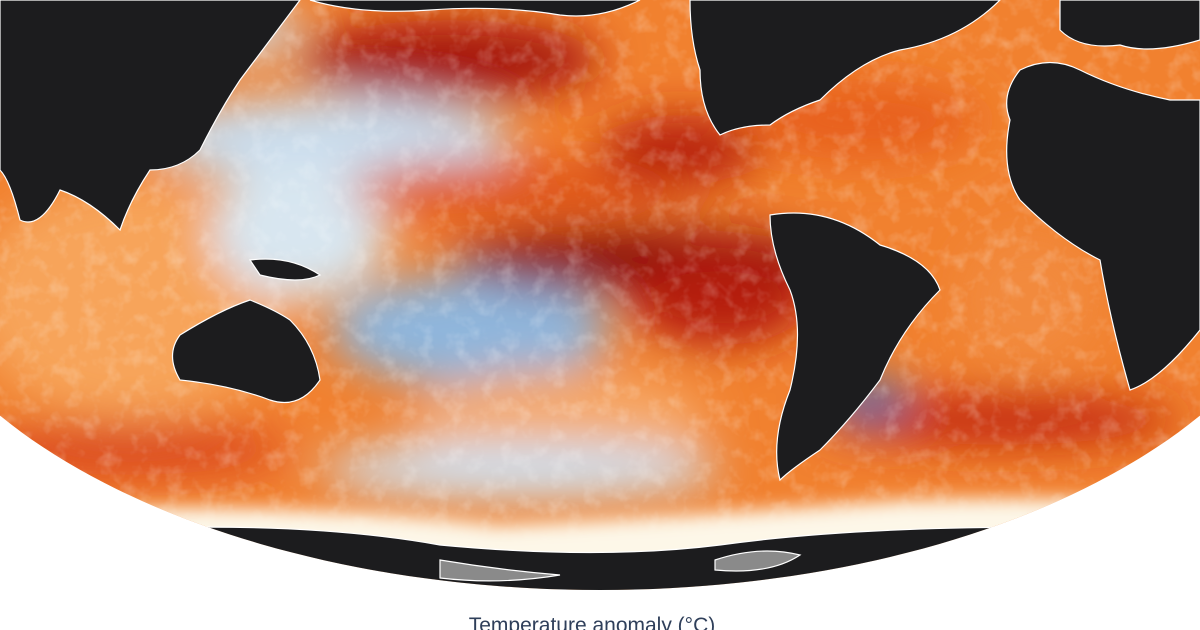 Image resolution: width=1200 pixels, height=630 pixels. I want to click on europe, so click(1129, 25).